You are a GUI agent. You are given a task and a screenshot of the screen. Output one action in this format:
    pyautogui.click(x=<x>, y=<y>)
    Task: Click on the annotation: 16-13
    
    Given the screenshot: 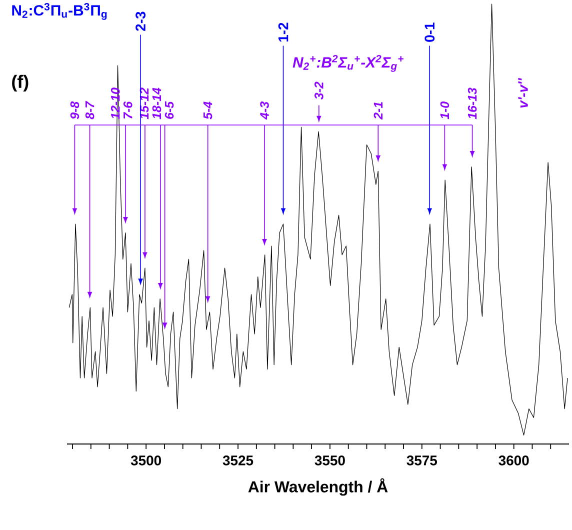 What is the action you would take?
    pyautogui.click(x=472, y=104)
    